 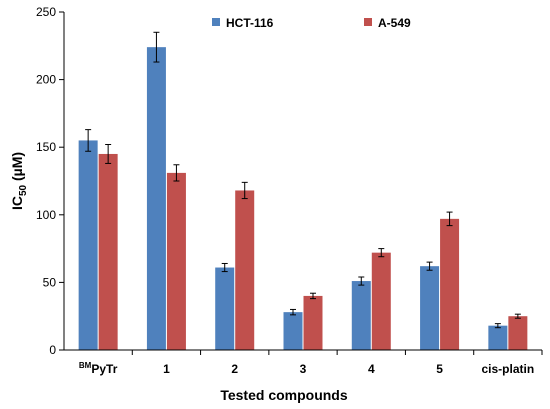 I want to click on x-tick-label: cis-platin, so click(x=508, y=369).